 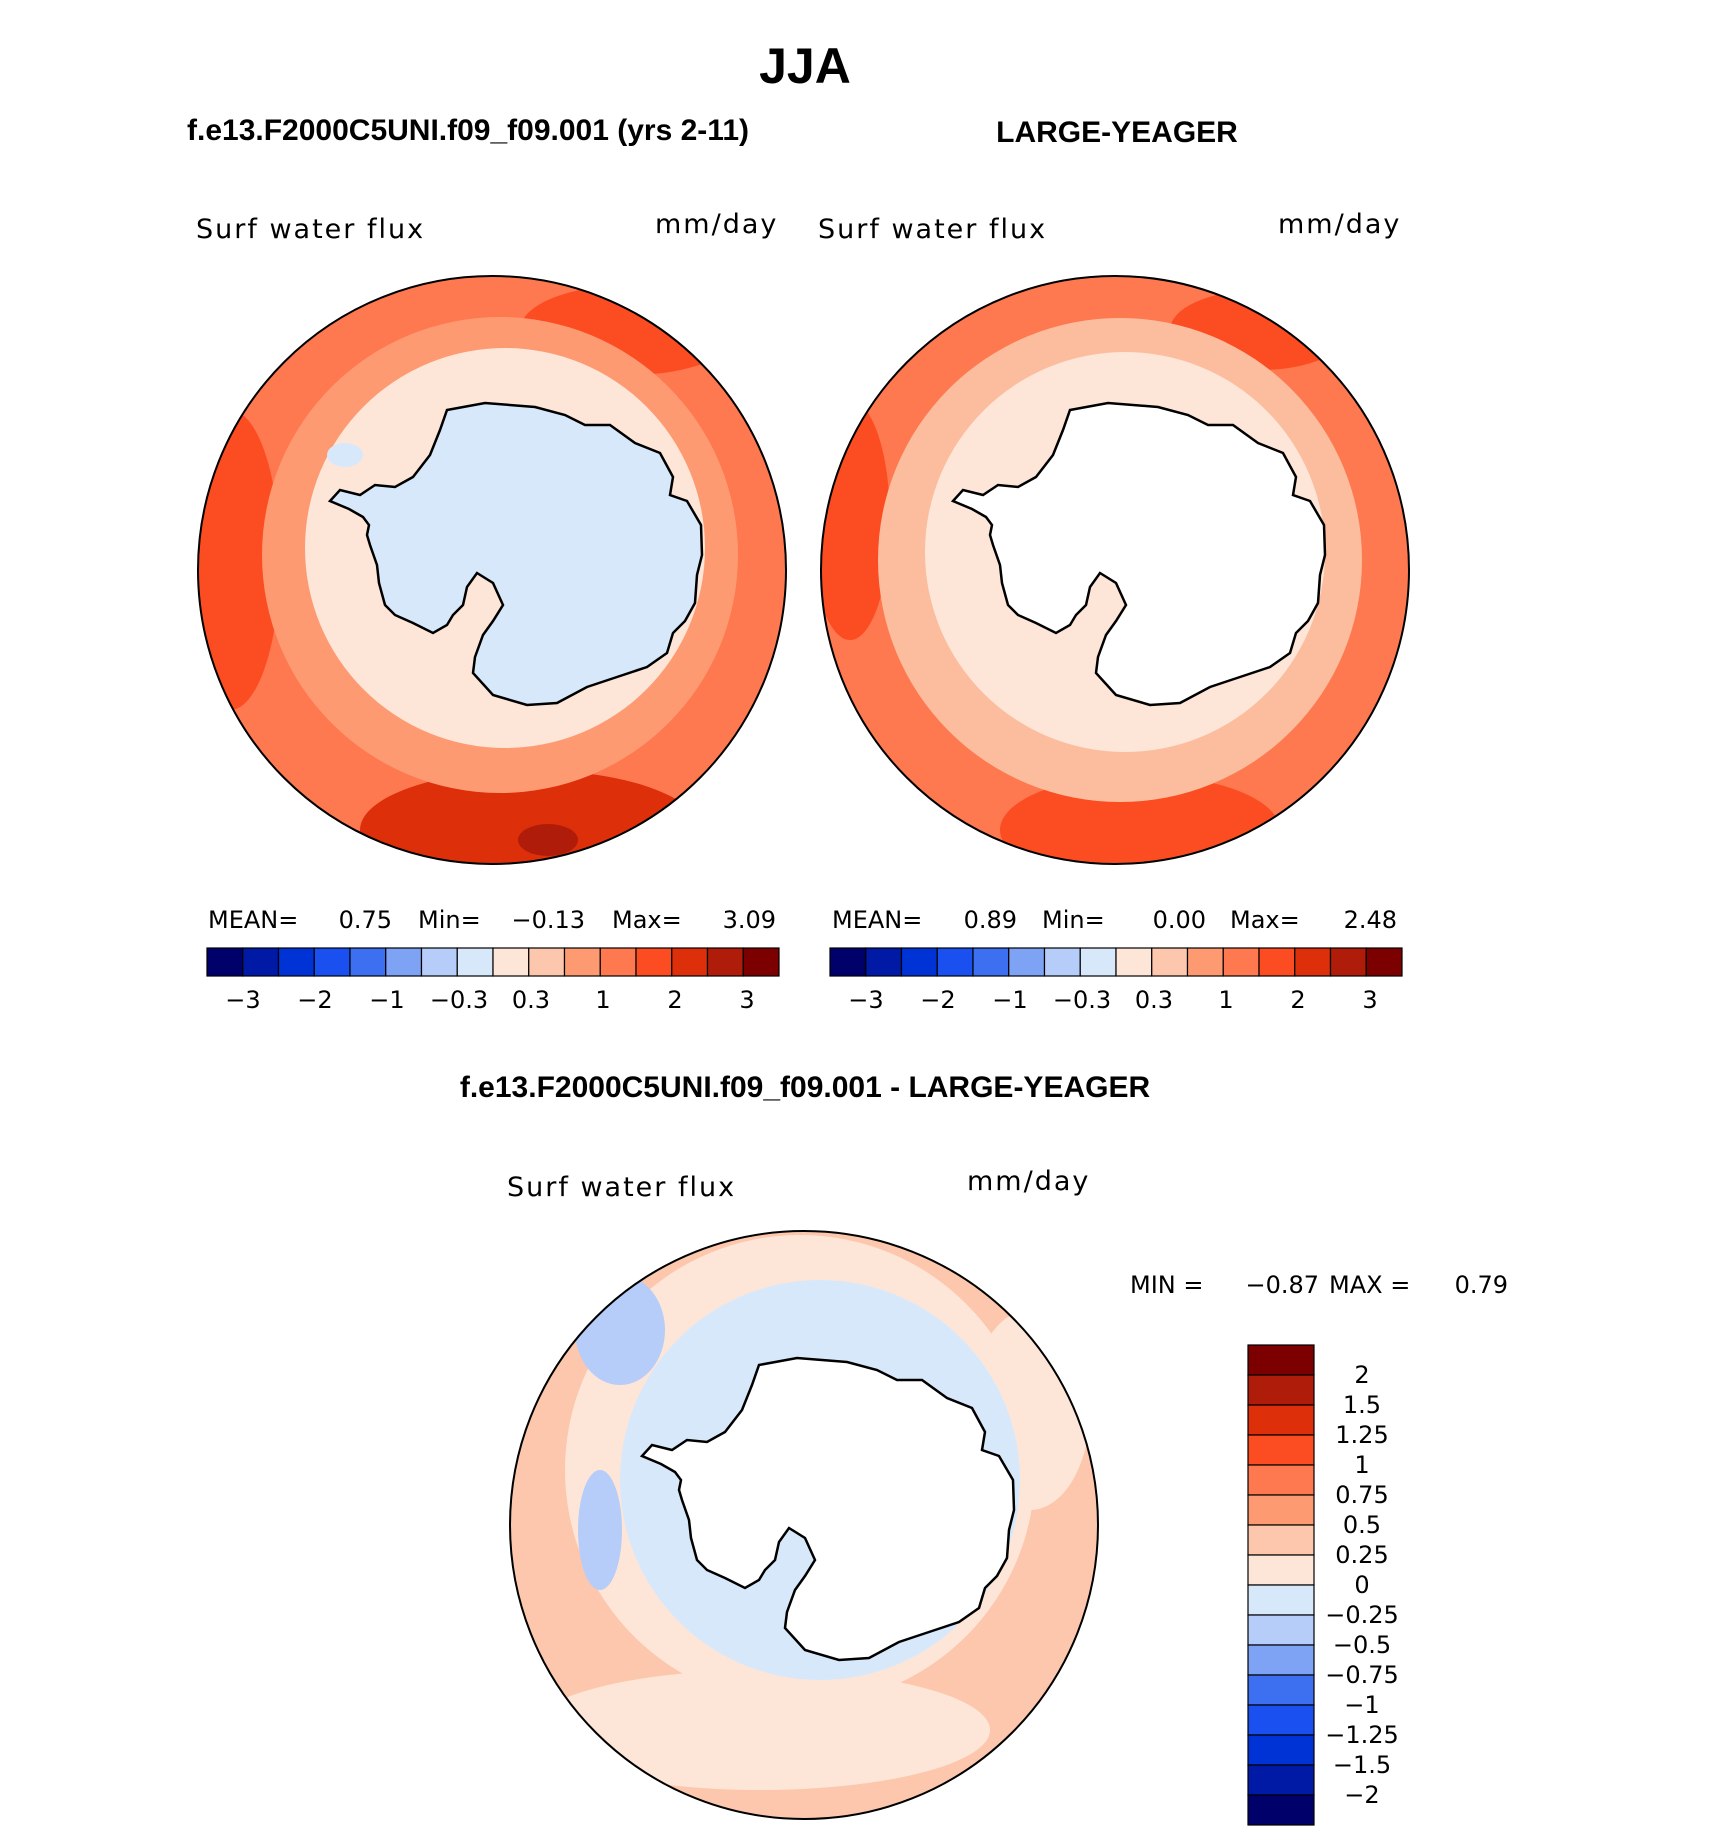 I want to click on stat-max-value: 0.79, so click(x=1481, y=1285).